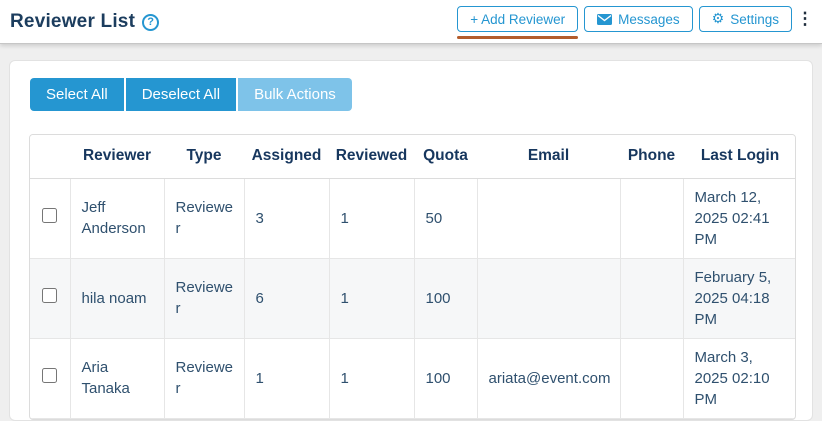 This screenshot has width=822, height=421. Describe the element at coordinates (181, 94) in the screenshot. I see `deselect-all-button: Deselect All` at that location.